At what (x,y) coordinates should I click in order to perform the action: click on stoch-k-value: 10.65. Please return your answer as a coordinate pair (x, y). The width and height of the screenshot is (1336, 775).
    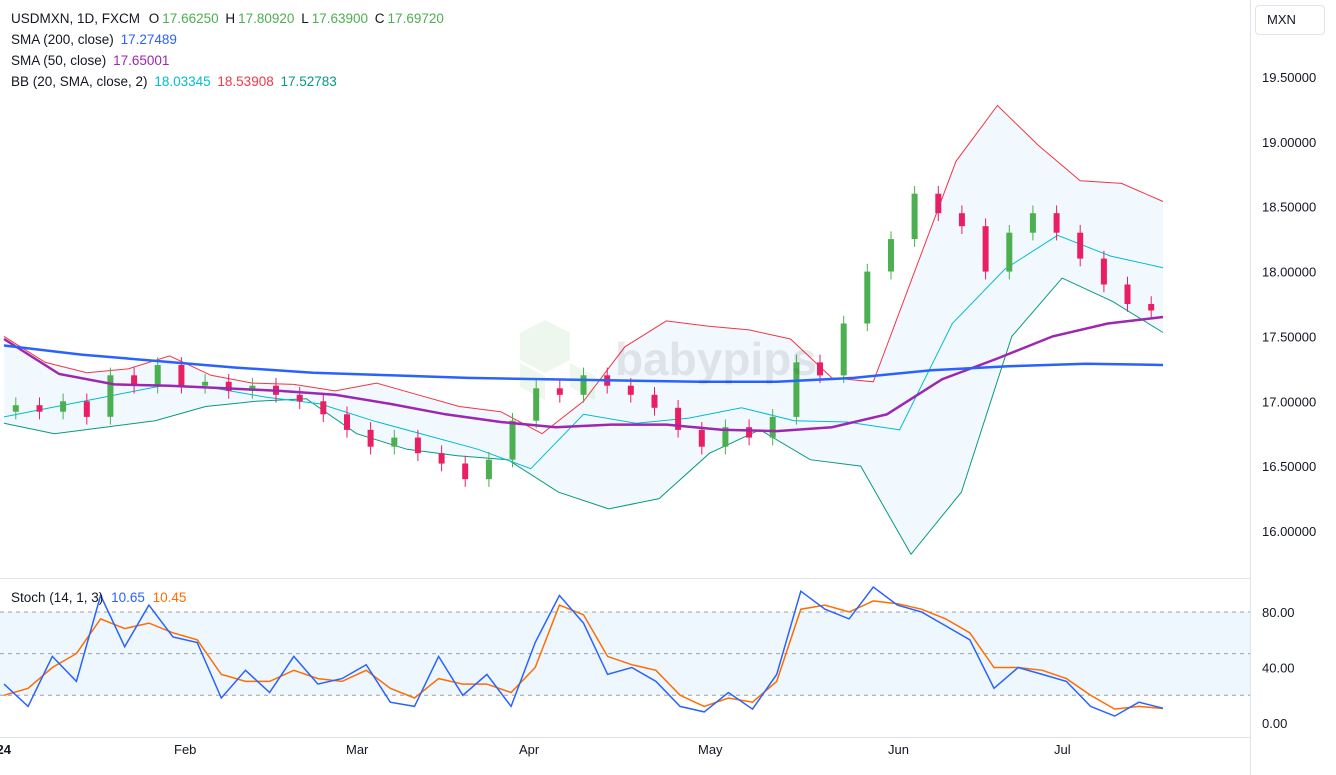
    Looking at the image, I should click on (128, 597).